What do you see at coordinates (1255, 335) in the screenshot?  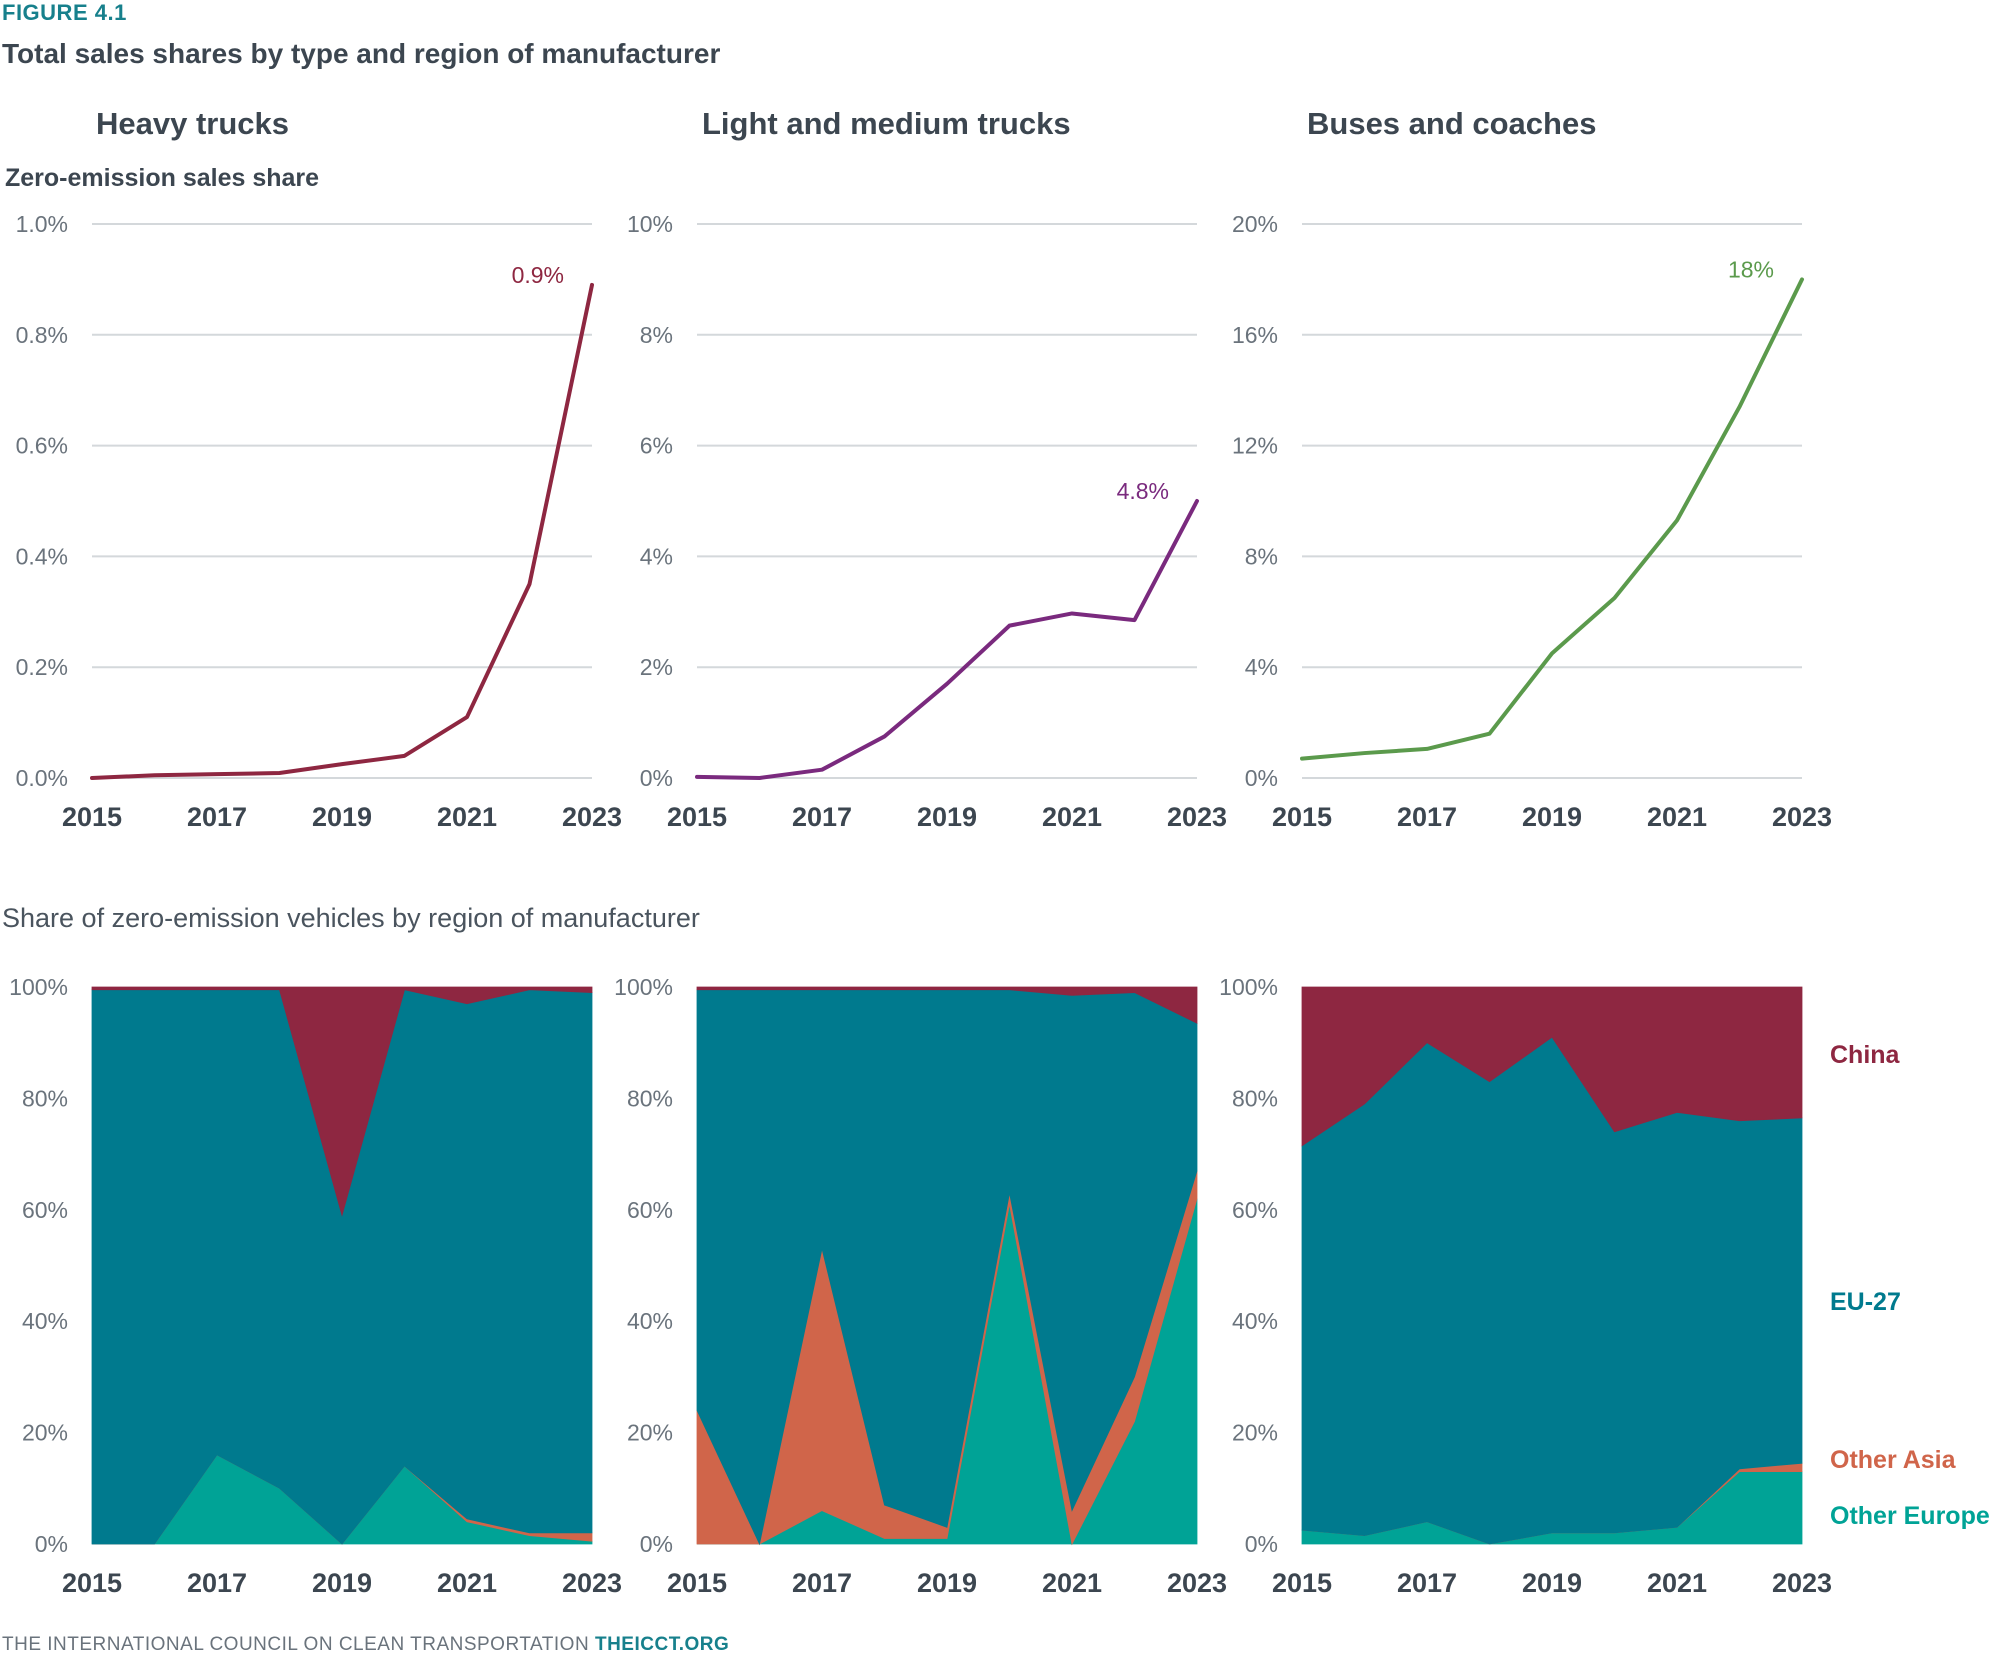 I see `y-tick-label: 16%` at bounding box center [1255, 335].